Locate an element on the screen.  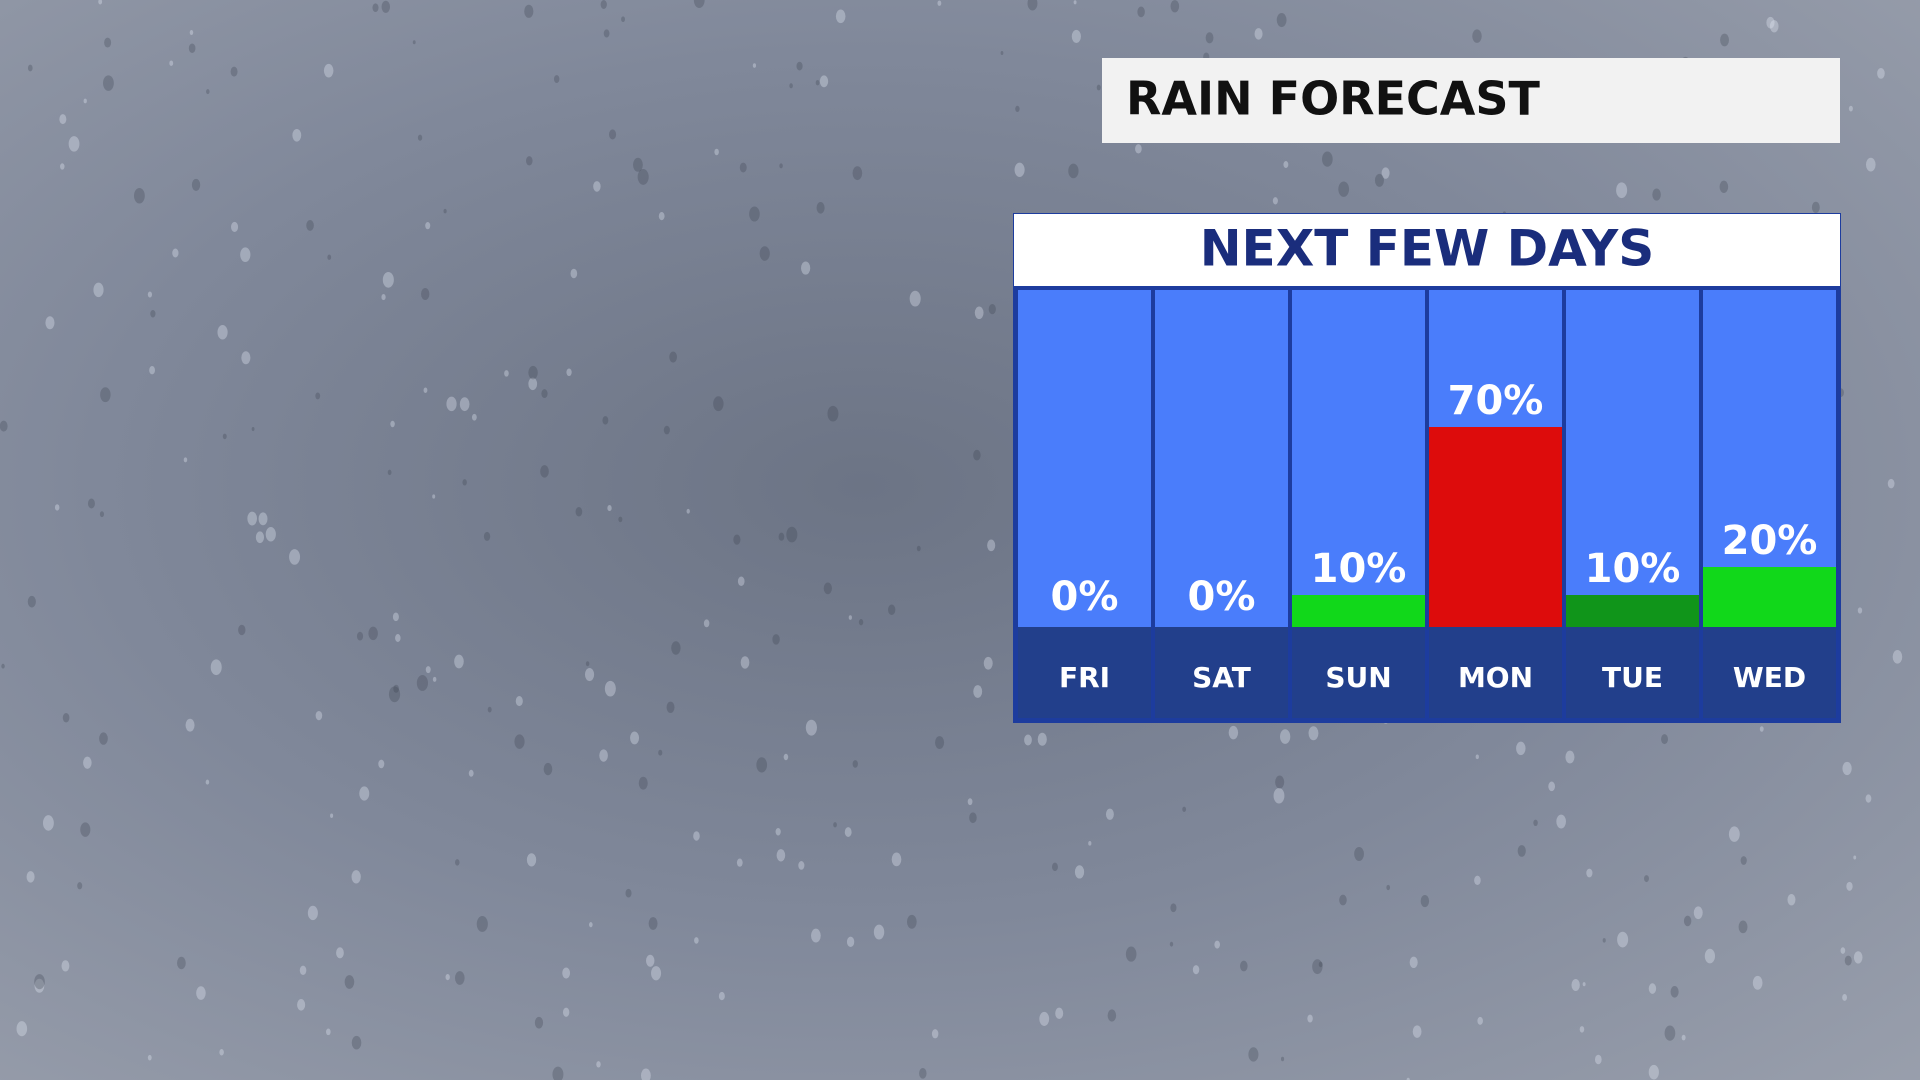
value-label: 20% is located at coordinates (1770, 541).